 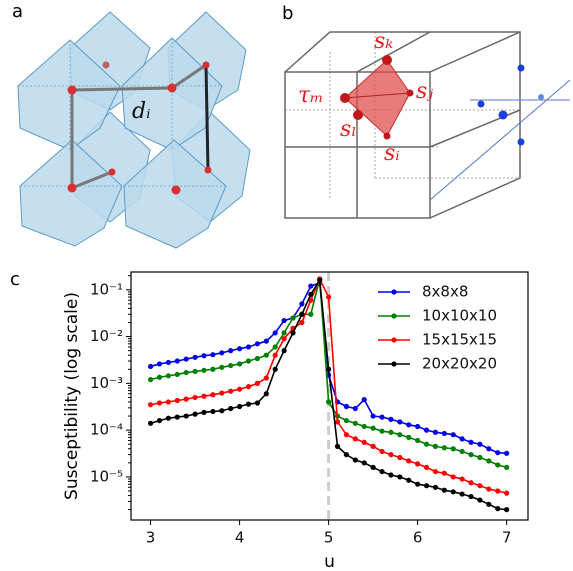 I want to click on y-tick-label: 10⁻³, so click(x=106, y=383).